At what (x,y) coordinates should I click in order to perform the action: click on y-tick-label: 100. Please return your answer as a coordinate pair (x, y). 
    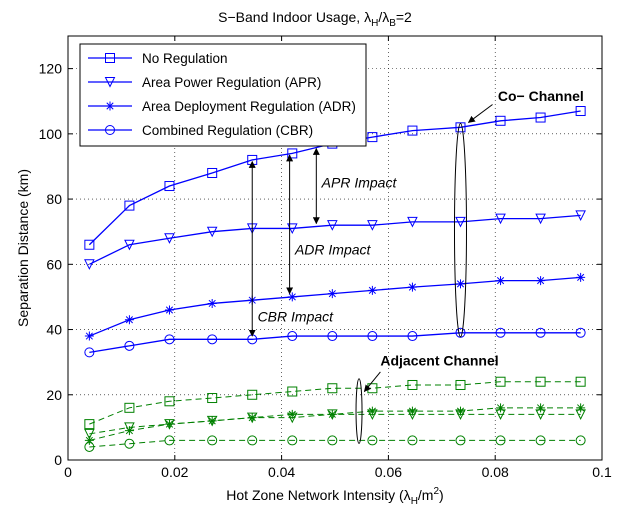
    Looking at the image, I should click on (51, 134).